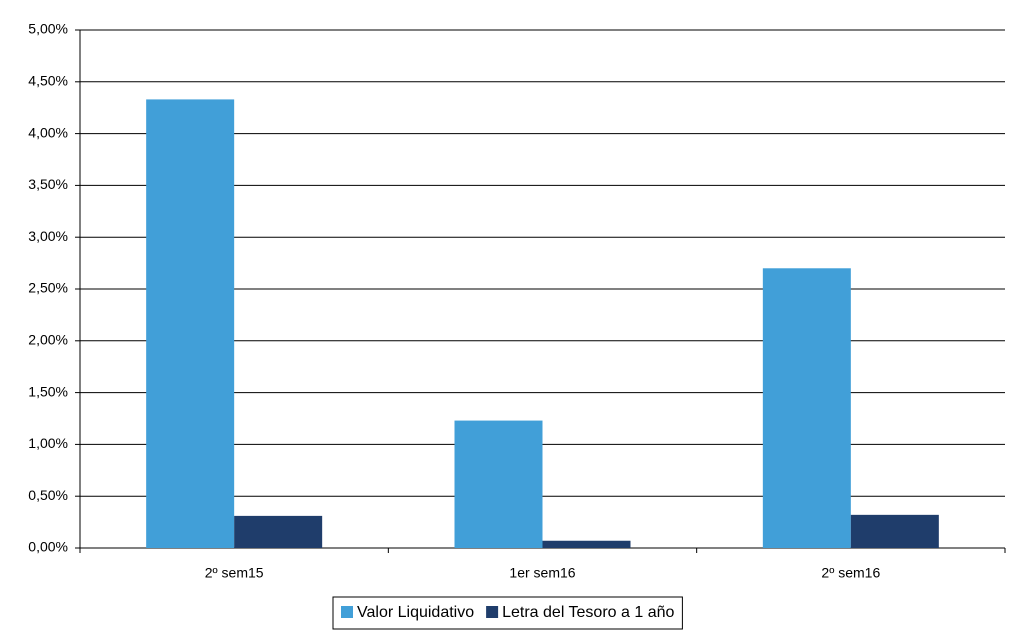 The image size is (1024, 635). Describe the element at coordinates (48, 132) in the screenshot. I see `y-tick-label: 4,00%` at that location.